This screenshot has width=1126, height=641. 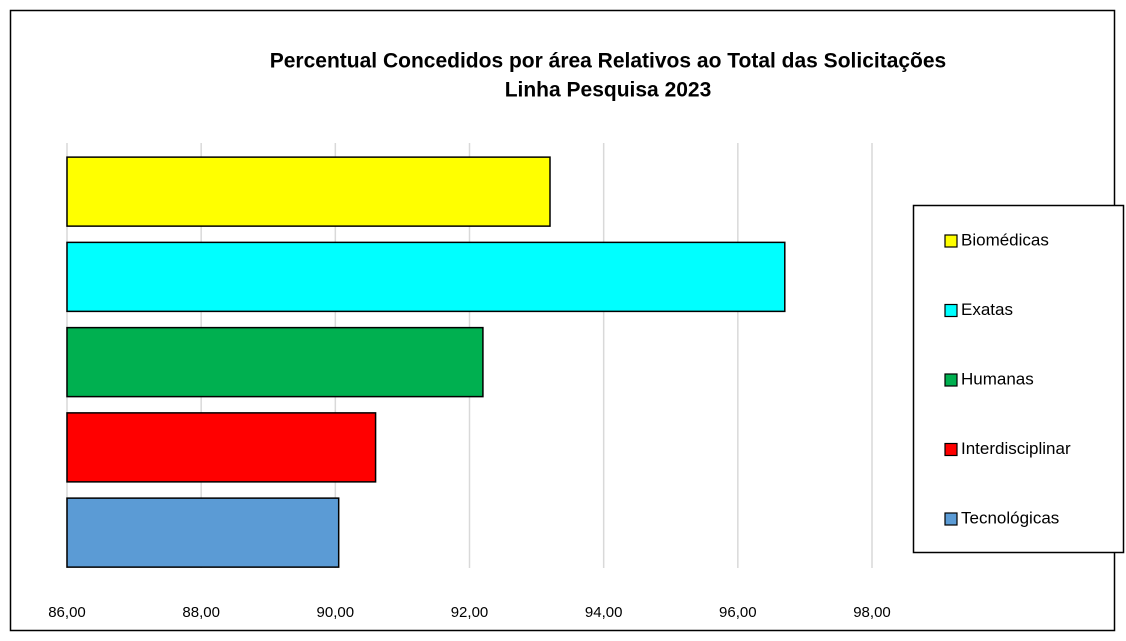 What do you see at coordinates (67, 612) in the screenshot?
I see `x-tick-label: 86,00` at bounding box center [67, 612].